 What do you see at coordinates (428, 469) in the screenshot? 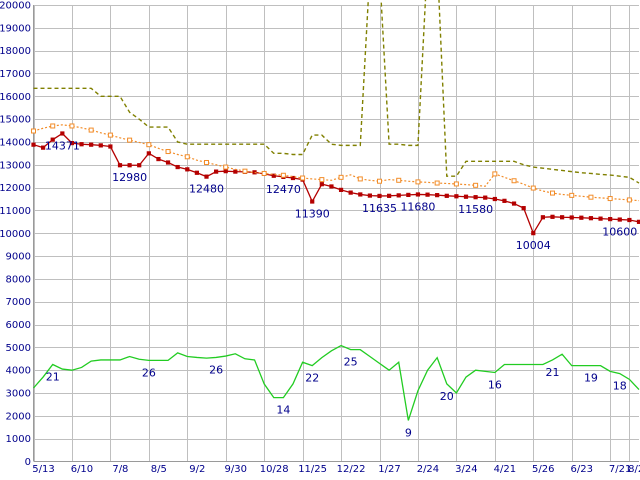
I see `x-tick-label: 2/24` at bounding box center [428, 469].